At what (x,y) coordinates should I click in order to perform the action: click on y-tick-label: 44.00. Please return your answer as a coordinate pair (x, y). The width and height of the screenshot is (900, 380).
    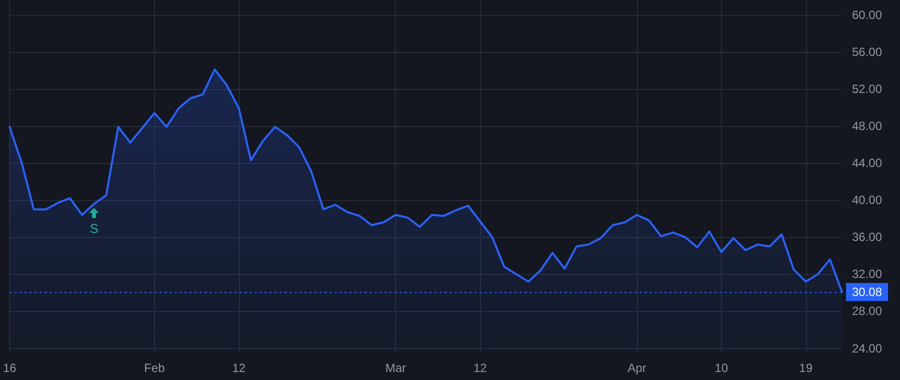
    Looking at the image, I should click on (867, 163).